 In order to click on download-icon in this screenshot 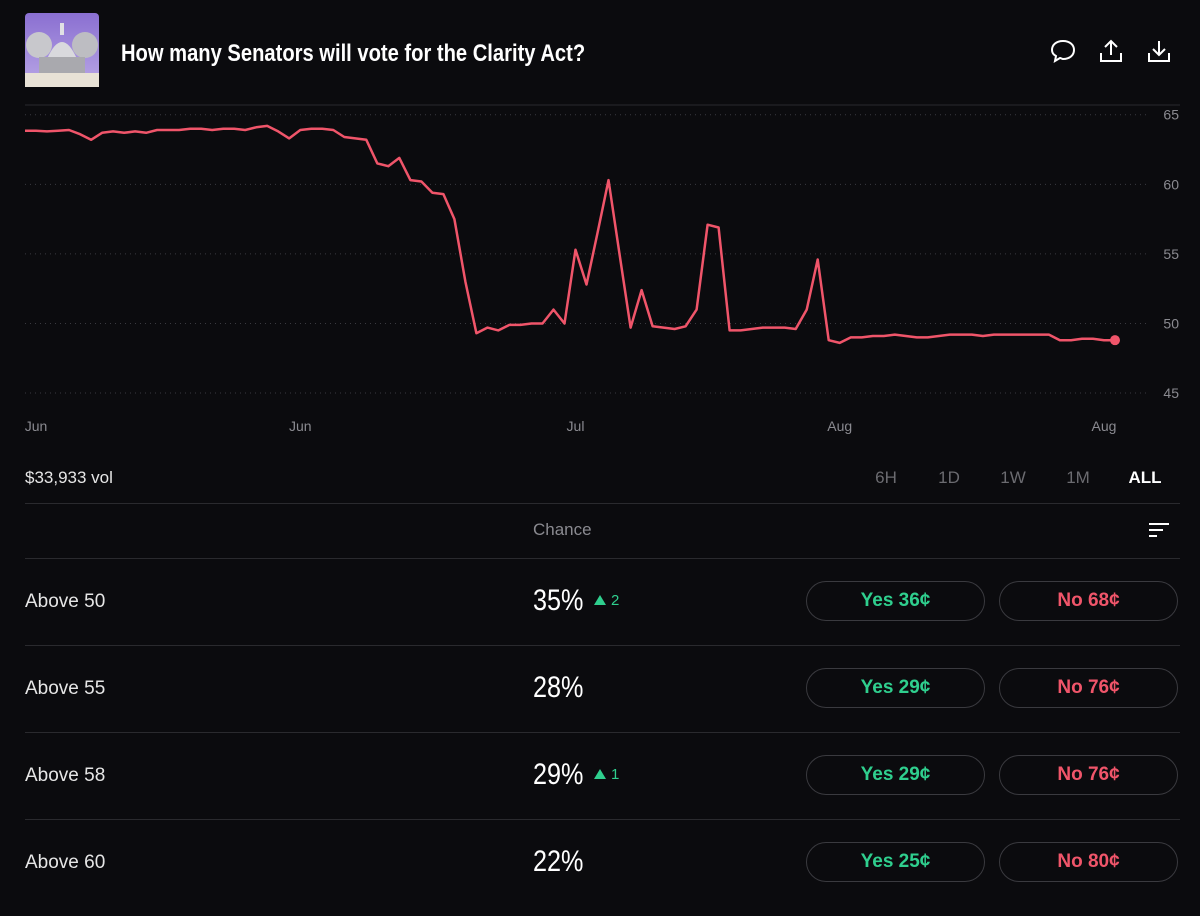, I will do `click(1159, 51)`.